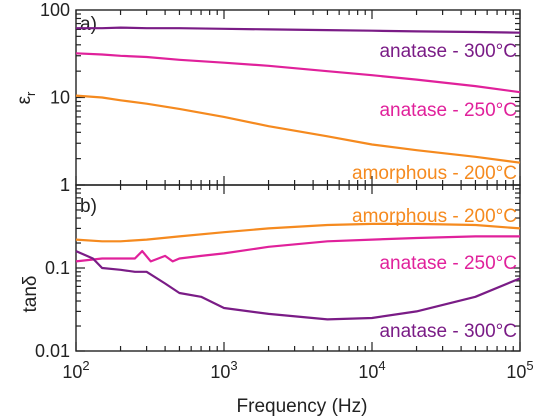  What do you see at coordinates (75, 370) in the screenshot?
I see `xtick-label: 10²` at bounding box center [75, 370].